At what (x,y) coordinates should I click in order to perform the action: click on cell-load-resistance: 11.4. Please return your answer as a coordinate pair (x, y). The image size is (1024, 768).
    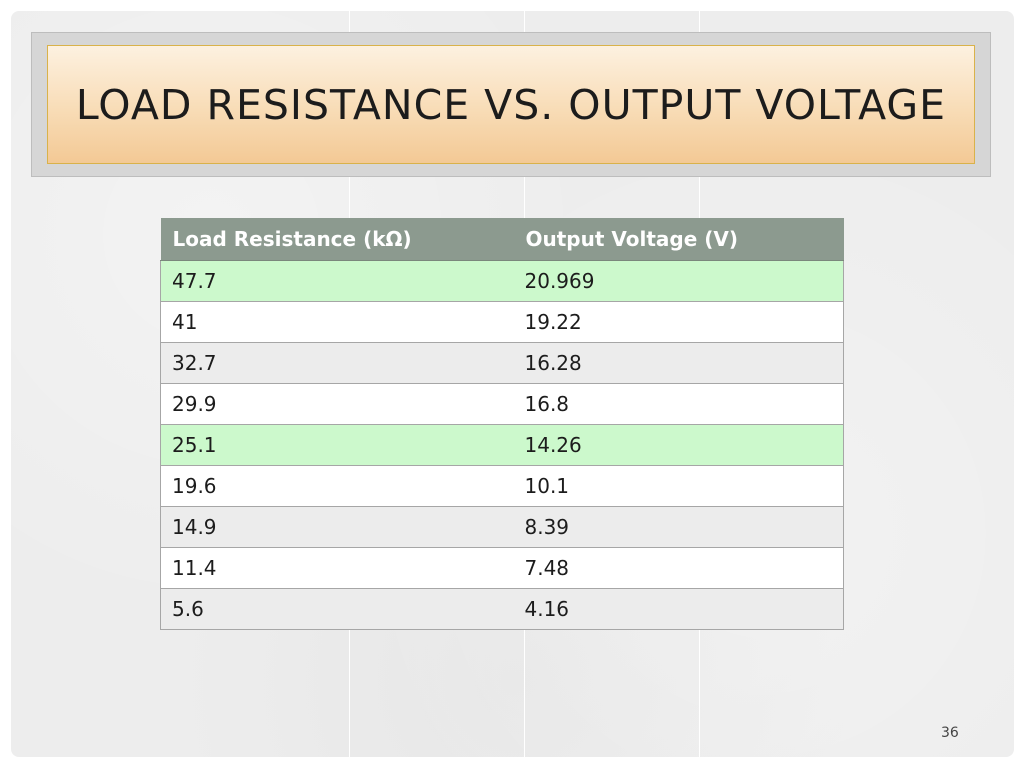
    Looking at the image, I should click on (337, 568).